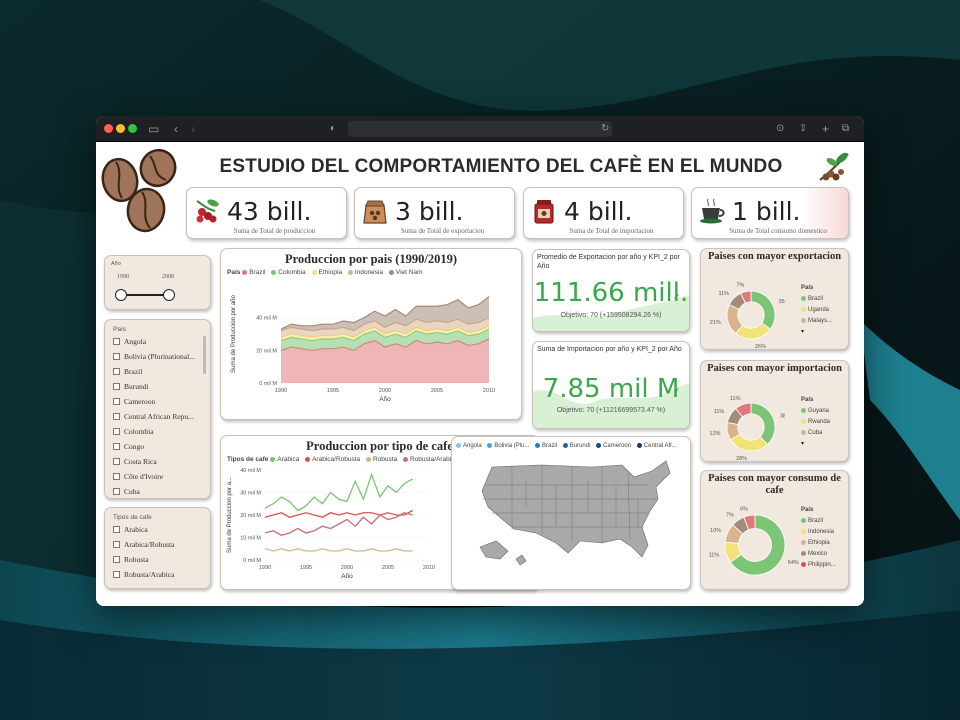 This screenshot has width=960, height=720. I want to click on legend-item: Uganda, so click(819, 310).